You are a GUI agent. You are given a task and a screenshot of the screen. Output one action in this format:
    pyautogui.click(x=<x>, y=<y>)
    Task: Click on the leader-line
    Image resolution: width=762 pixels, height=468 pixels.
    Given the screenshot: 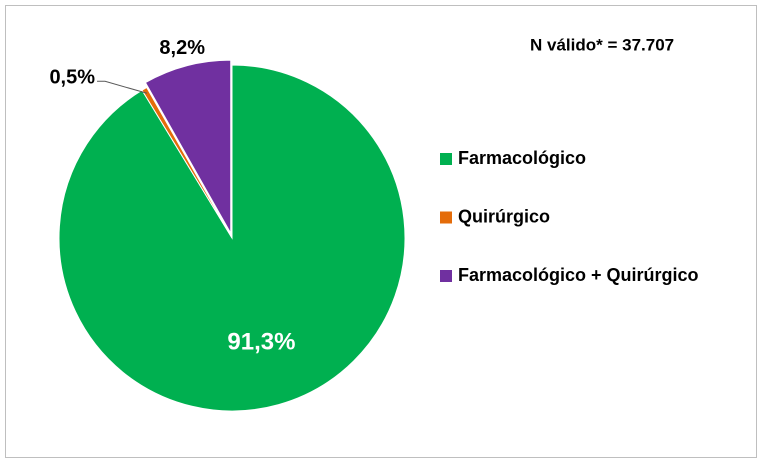 What is the action you would take?
    pyautogui.click(x=122, y=87)
    